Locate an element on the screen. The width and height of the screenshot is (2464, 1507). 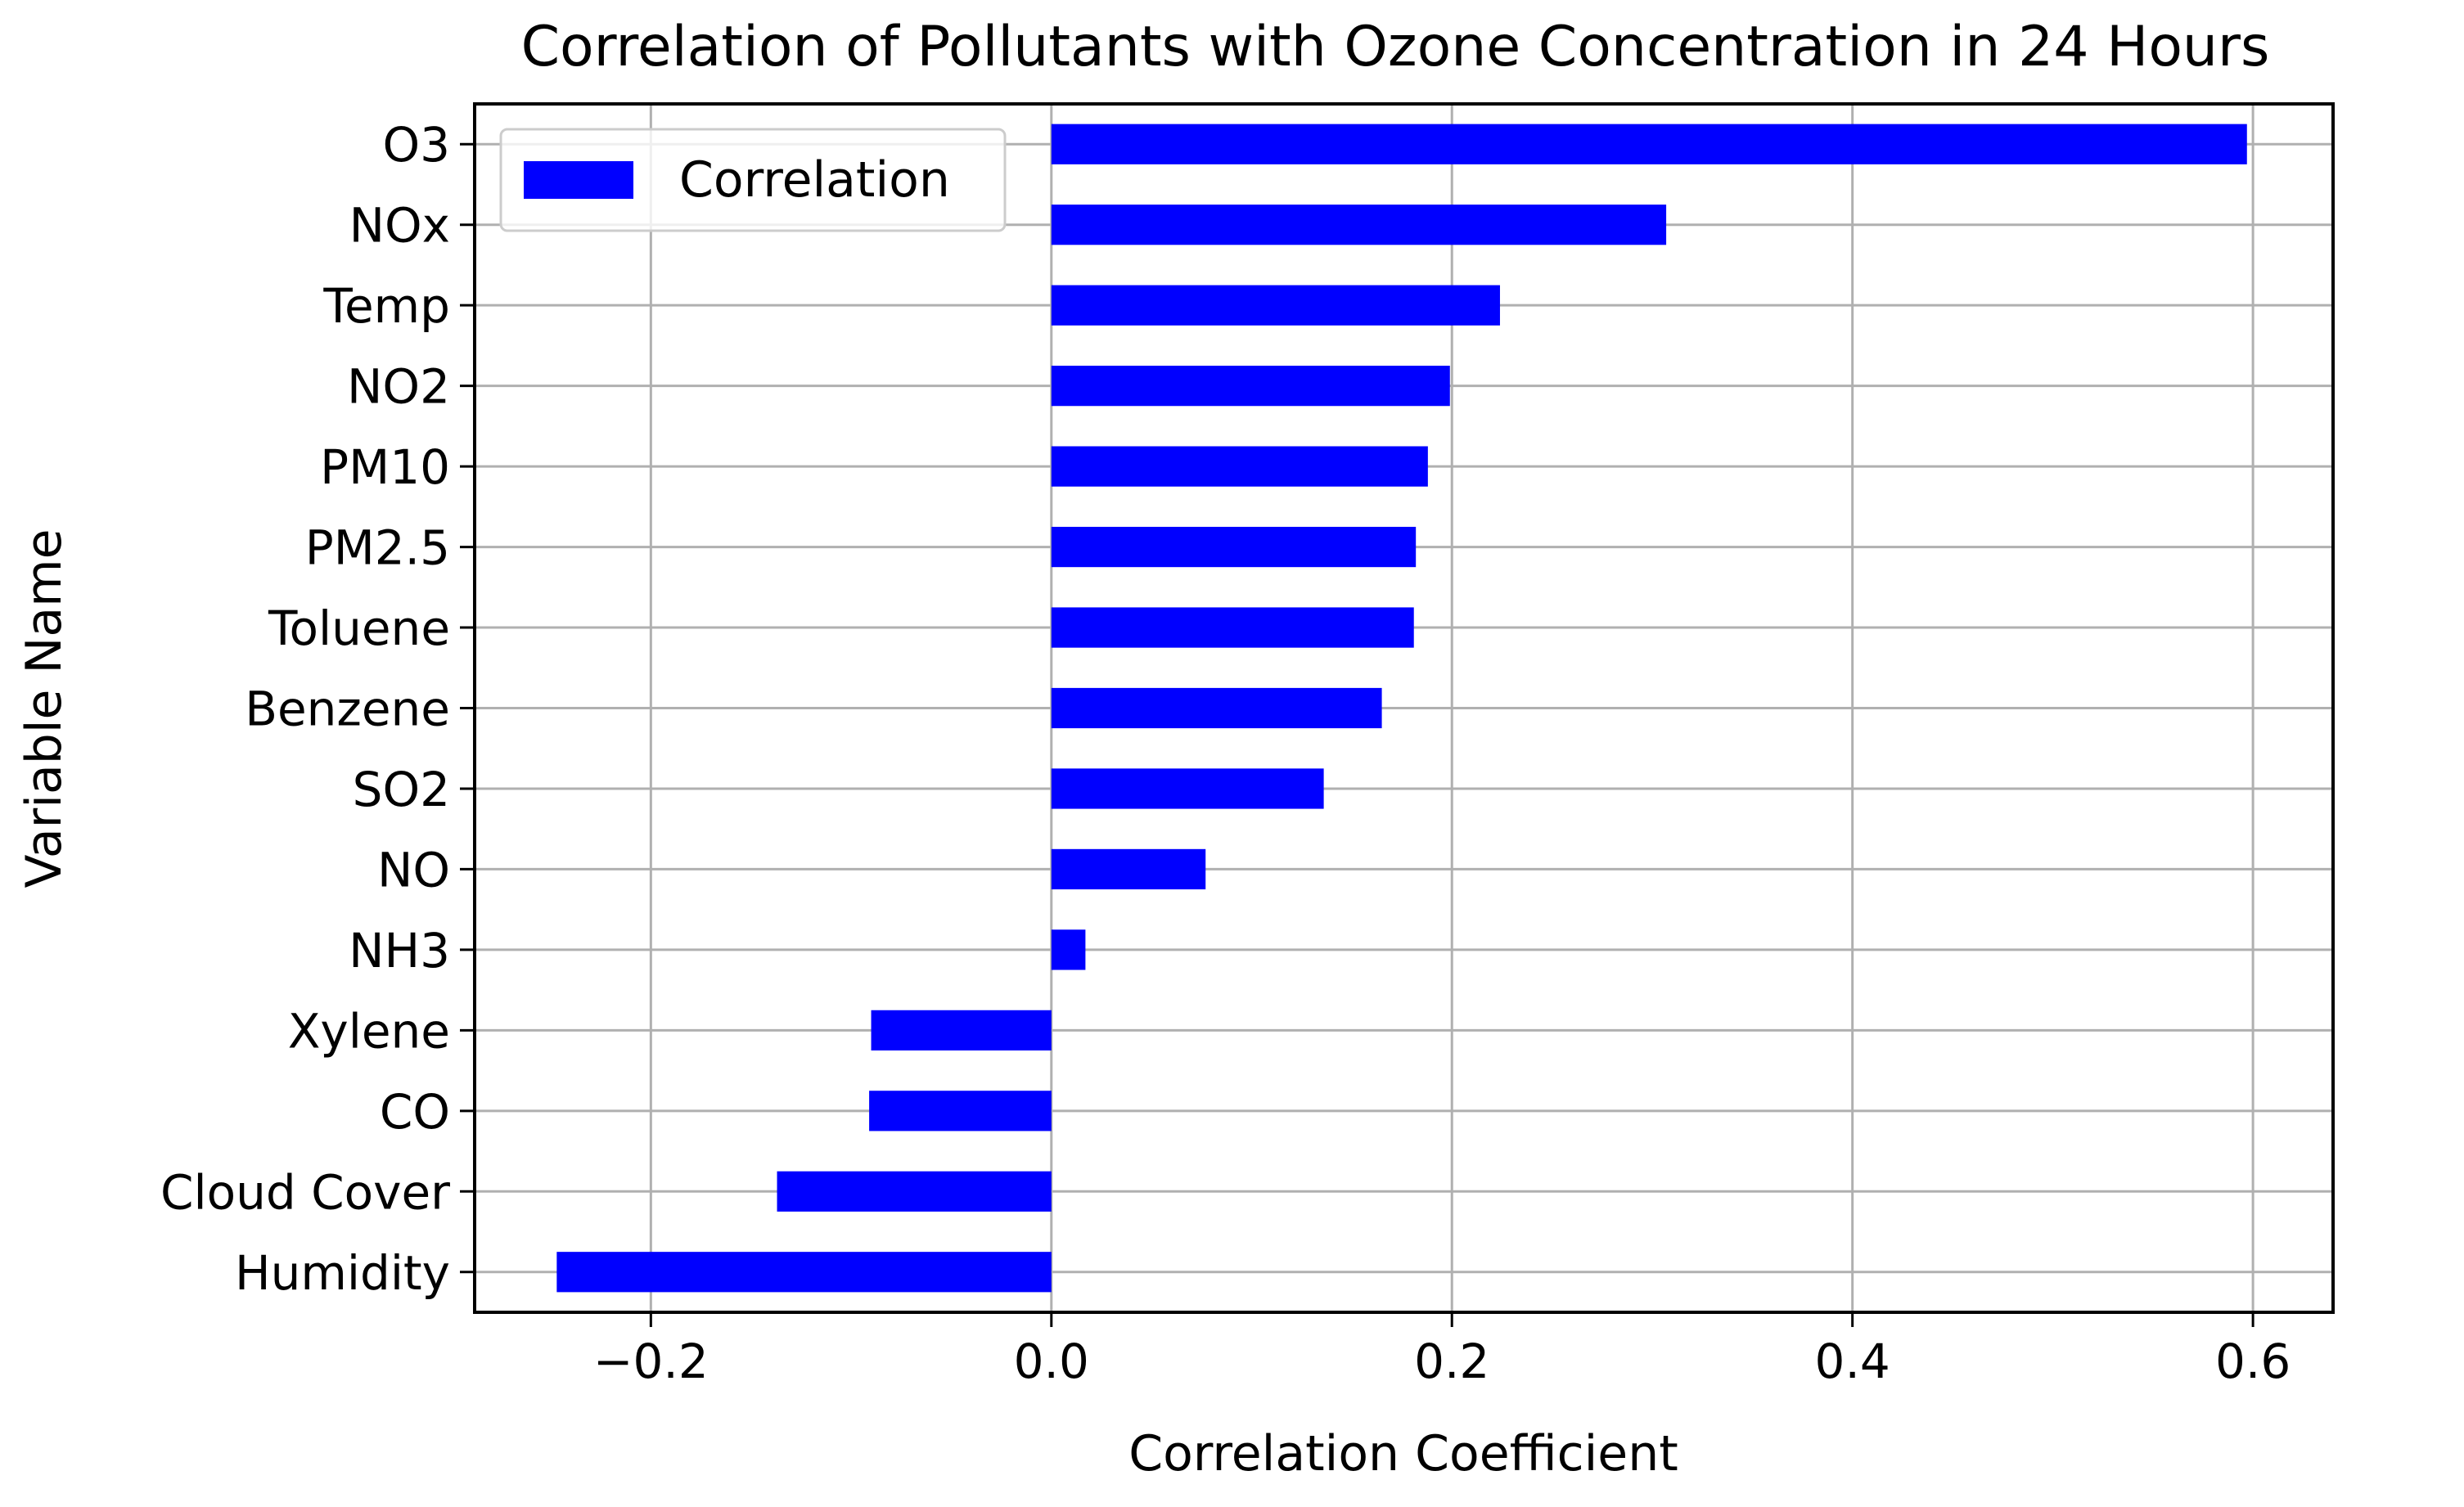
y-tick-label: Toluene is located at coordinates (359, 628).